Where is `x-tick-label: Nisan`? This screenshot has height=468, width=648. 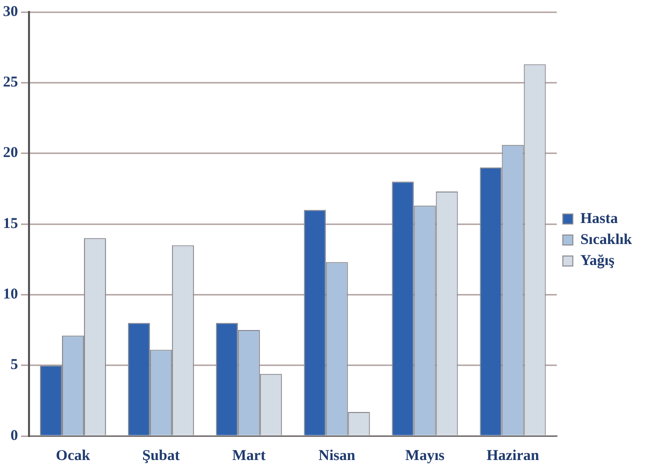
x-tick-label: Nisan is located at coordinates (337, 456).